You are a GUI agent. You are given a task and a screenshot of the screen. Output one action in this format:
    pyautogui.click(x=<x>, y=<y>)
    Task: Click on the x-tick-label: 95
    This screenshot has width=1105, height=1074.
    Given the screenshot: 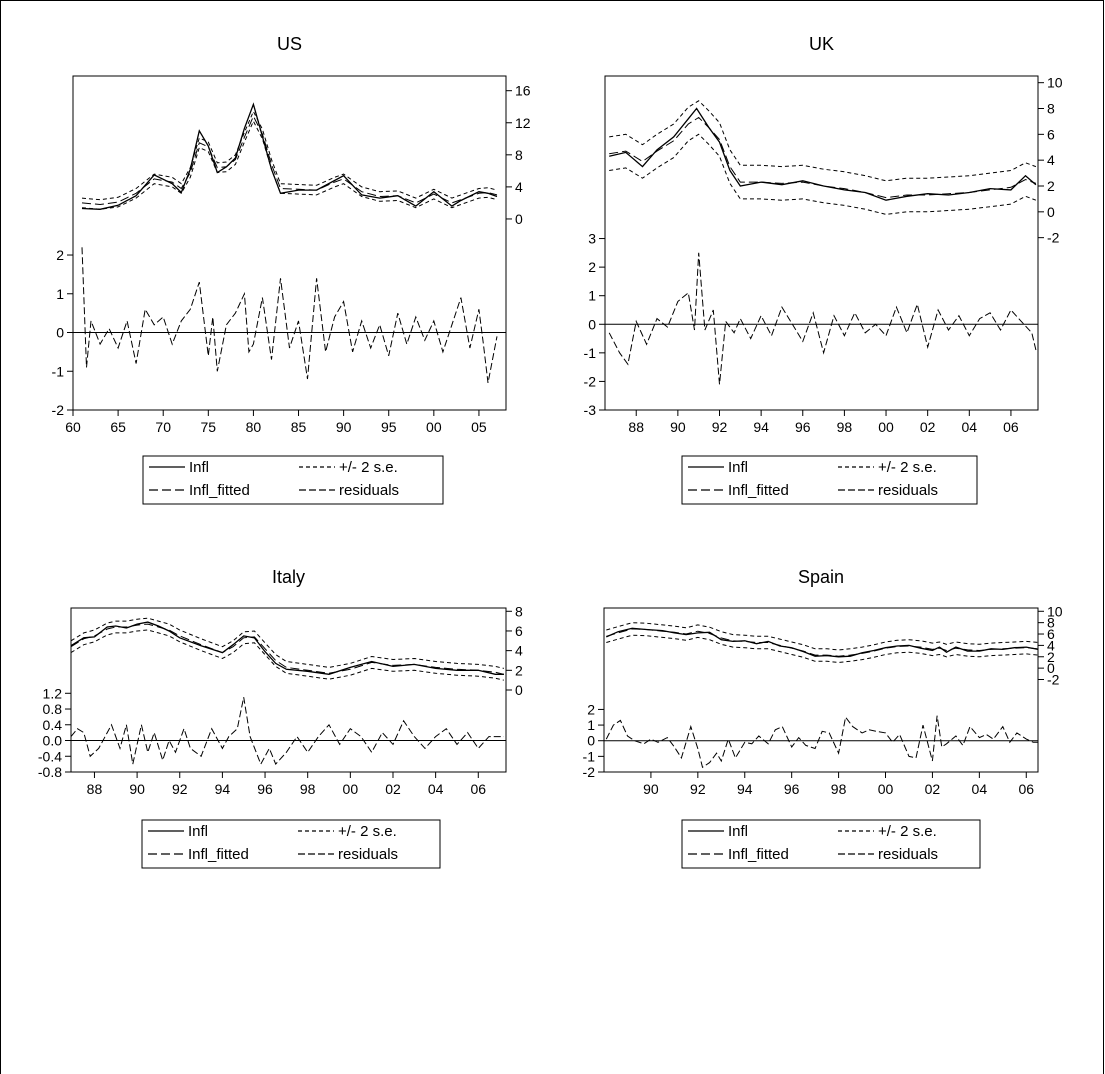 What is the action you would take?
    pyautogui.click(x=389, y=427)
    